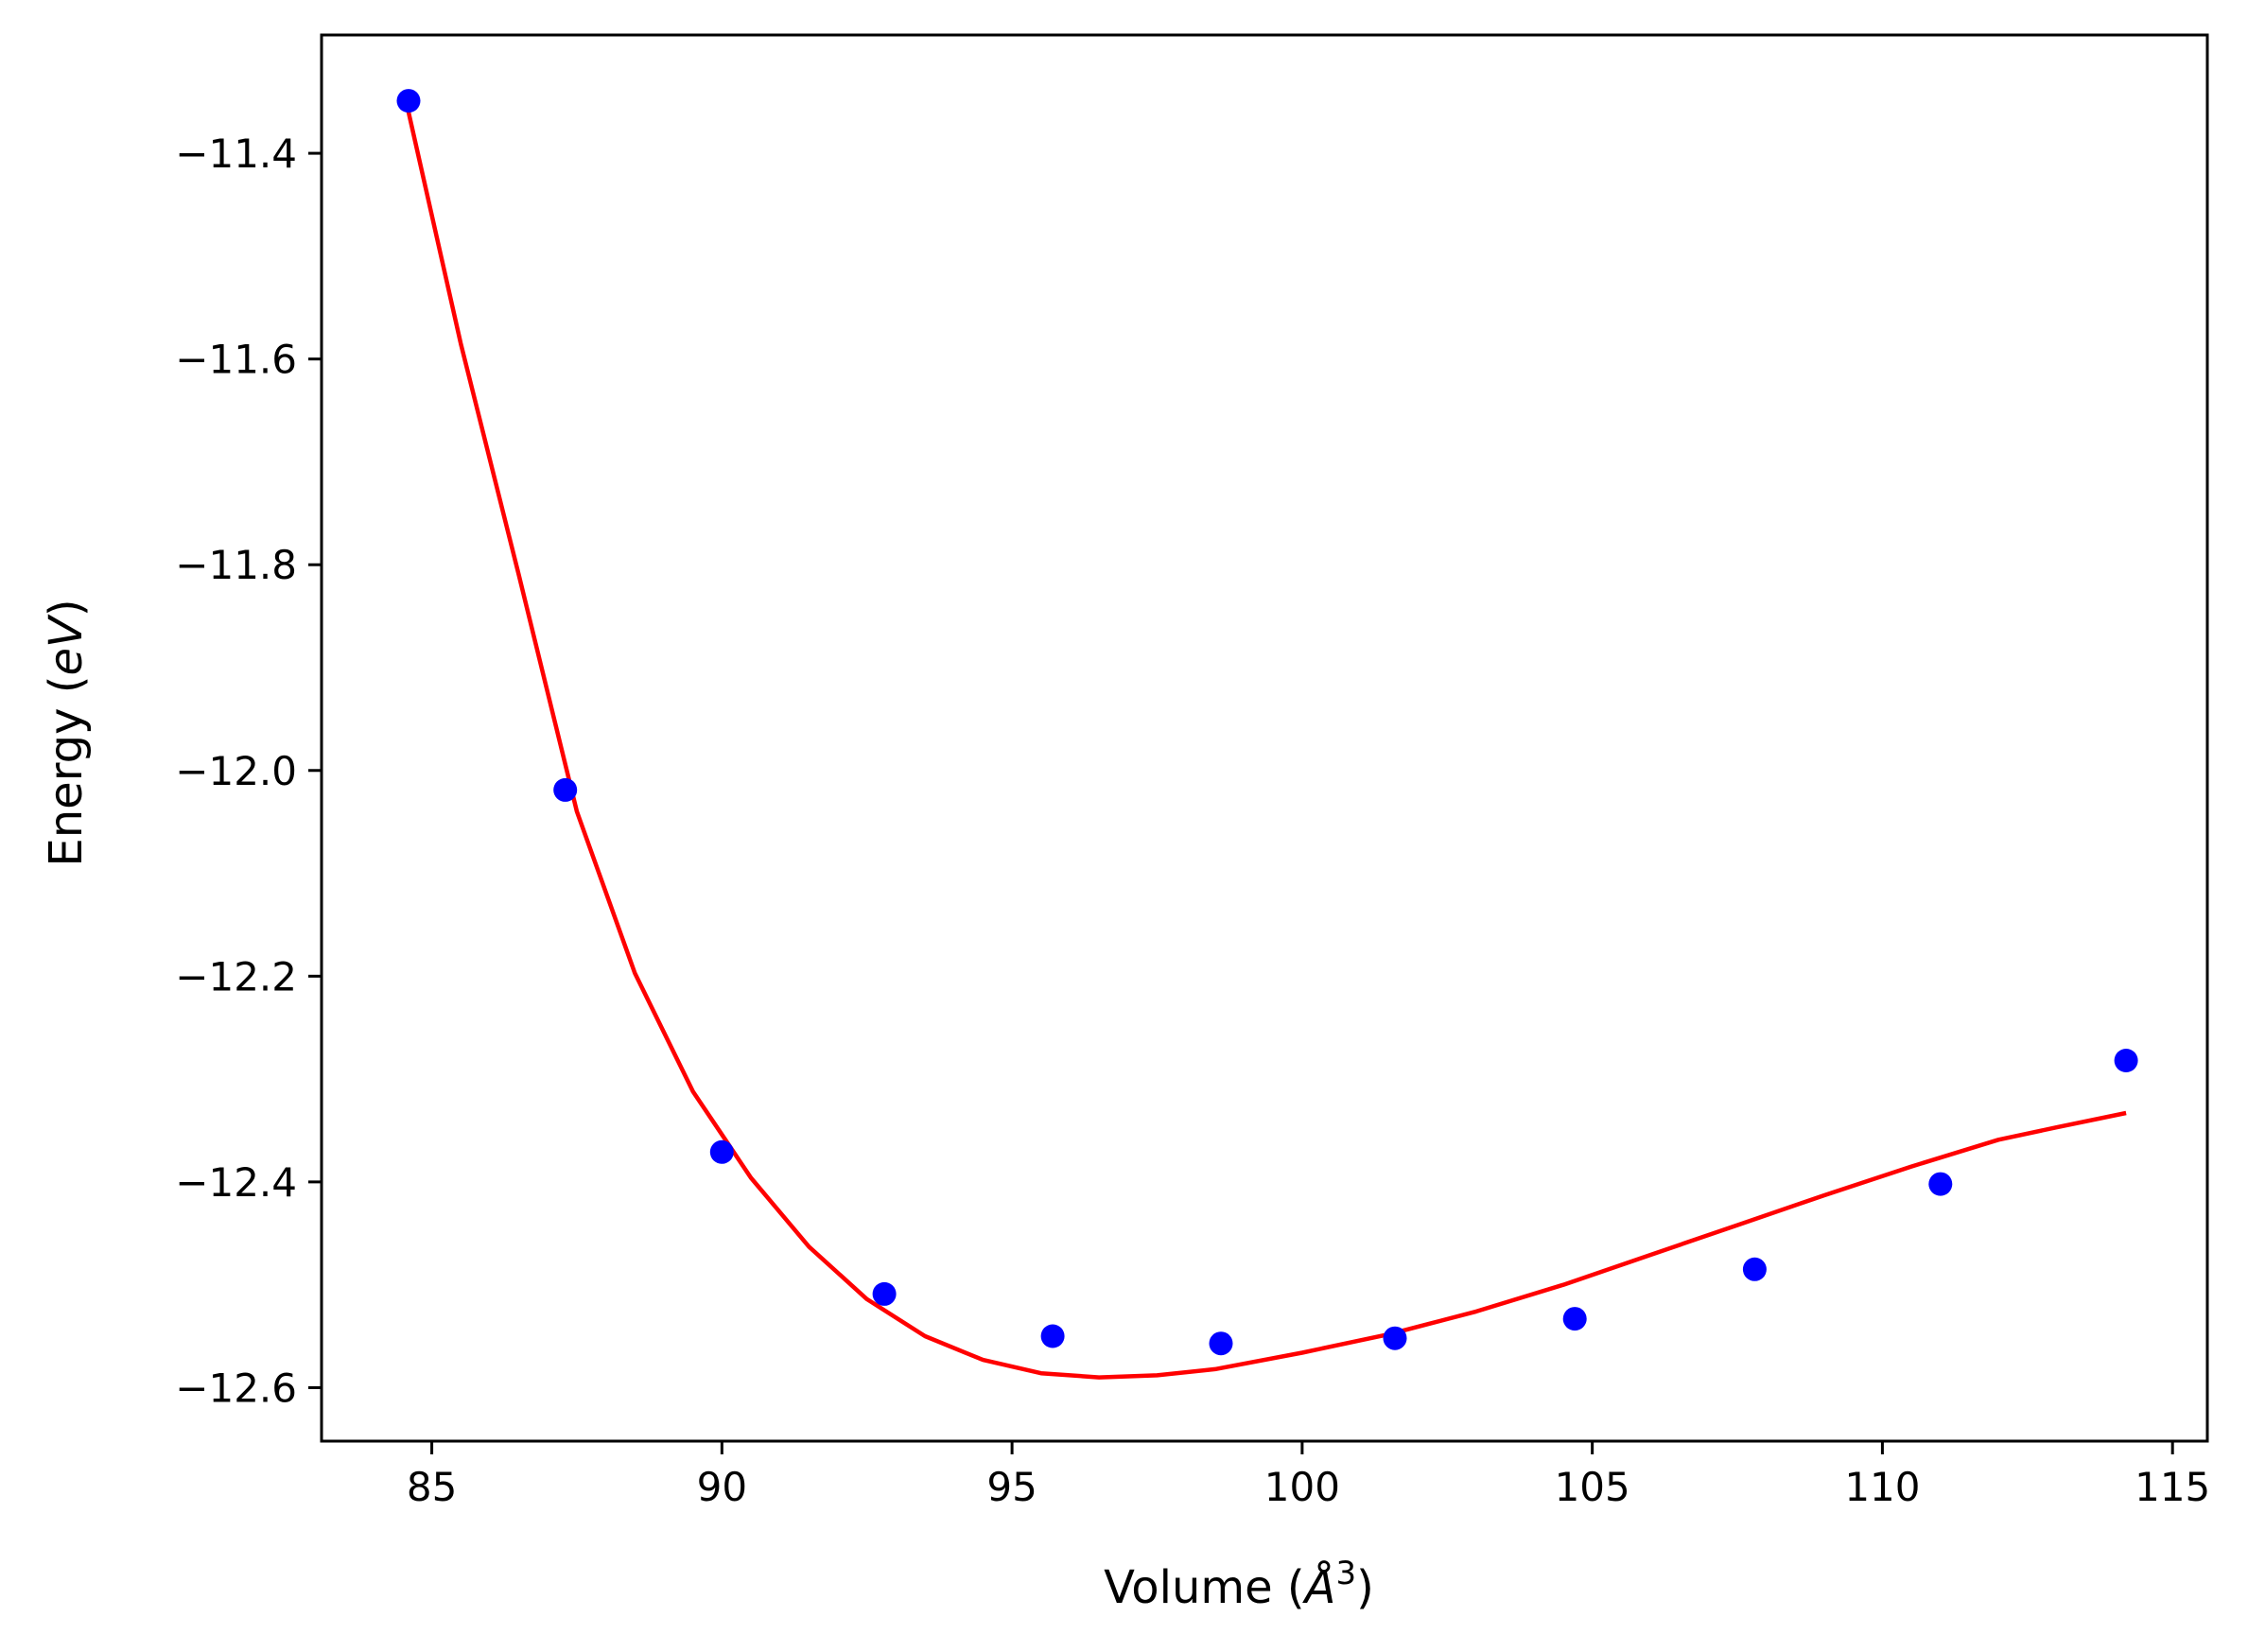 Image resolution: width=2248 pixels, height=1652 pixels. I want to click on x-axis-label: Volume (Å3), so click(1239, 1585).